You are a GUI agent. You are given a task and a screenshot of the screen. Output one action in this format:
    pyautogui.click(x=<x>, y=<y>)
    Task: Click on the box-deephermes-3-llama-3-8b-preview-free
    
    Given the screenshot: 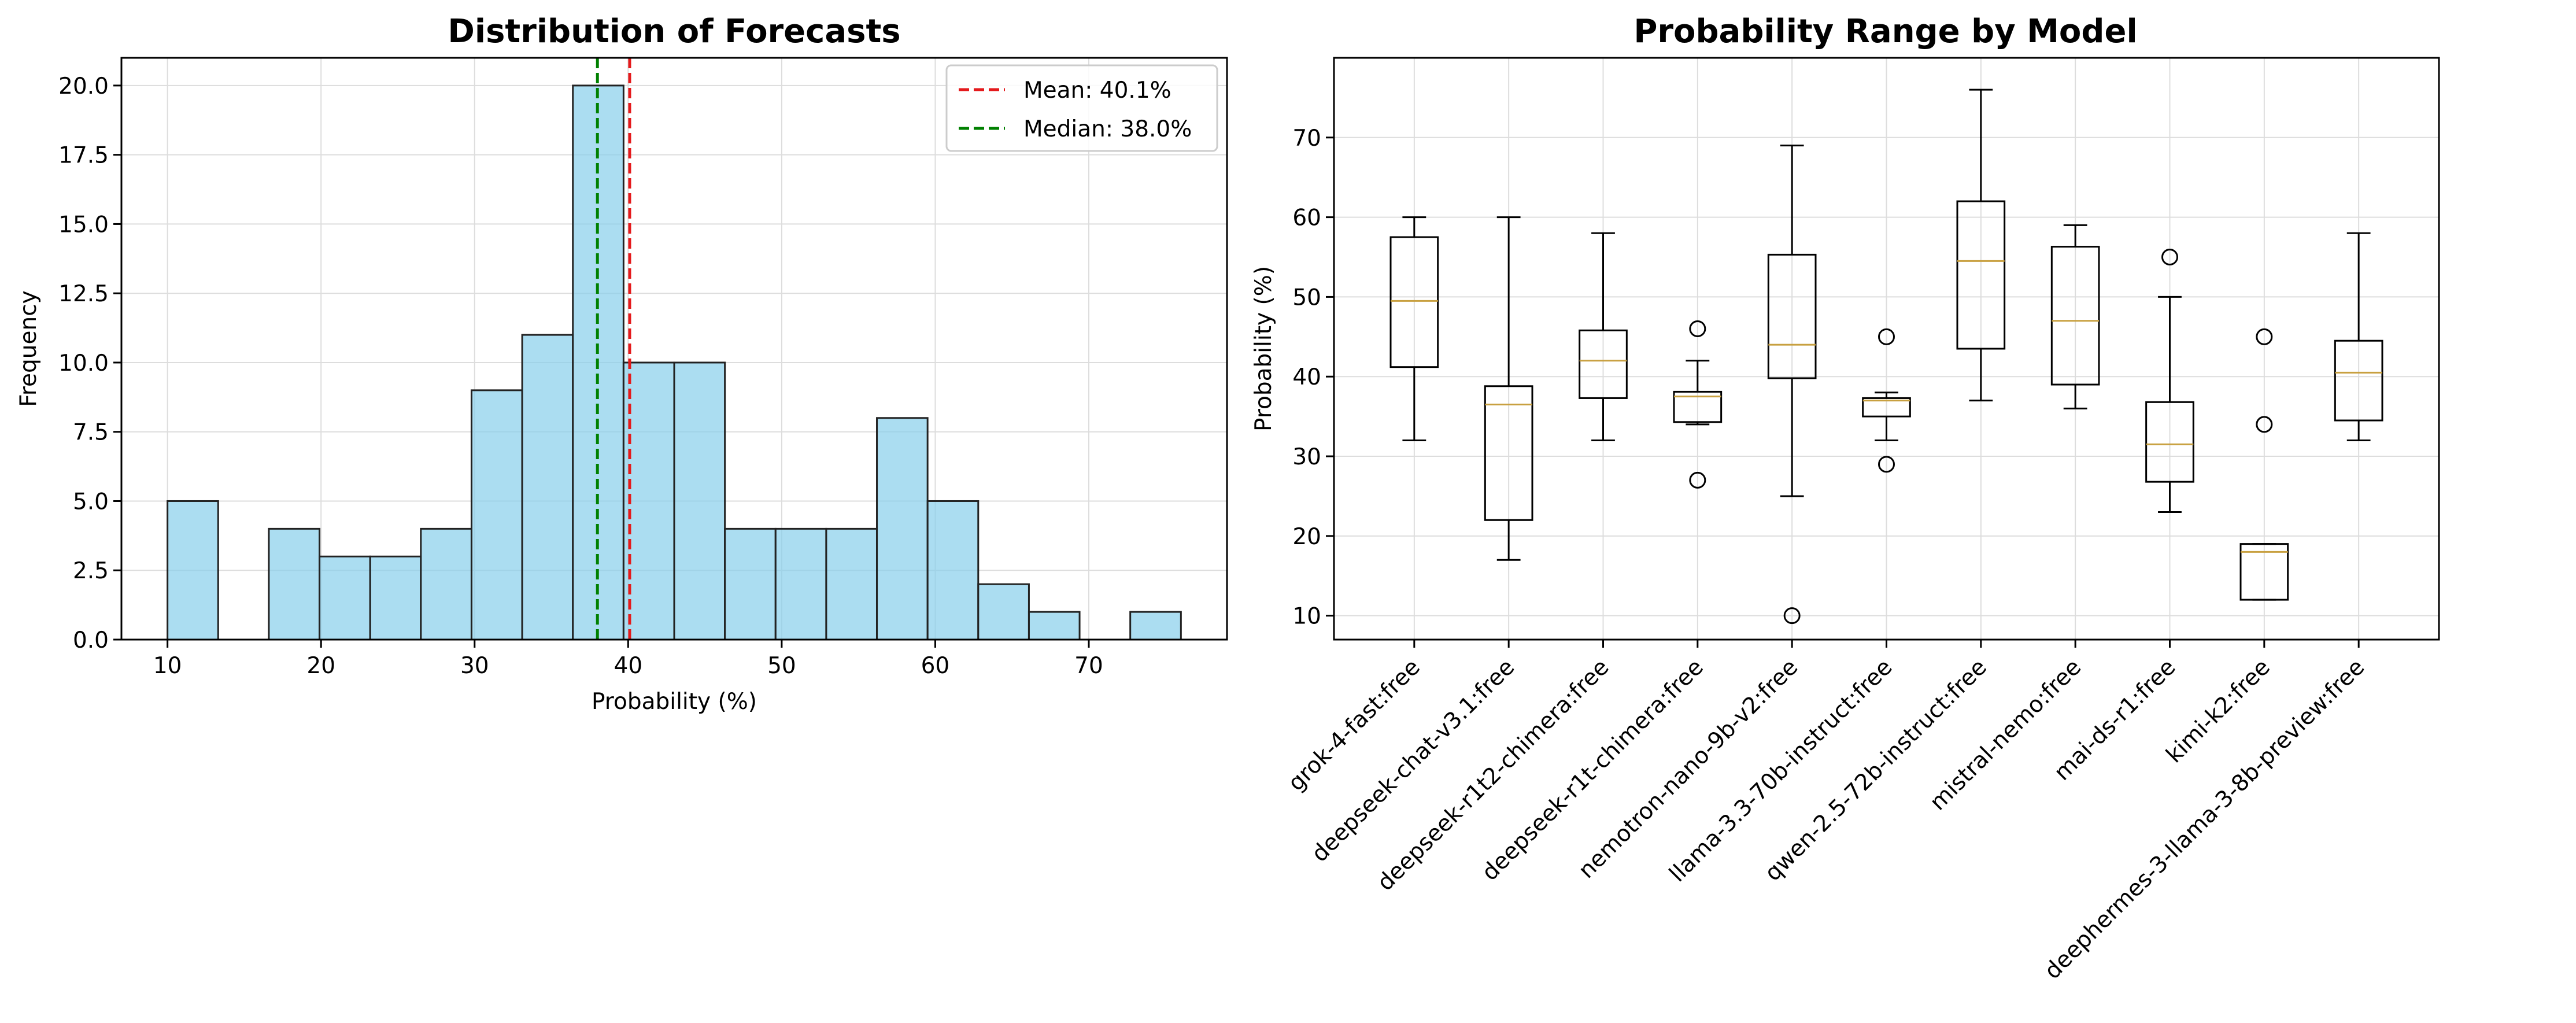 What is the action you would take?
    pyautogui.click(x=2358, y=336)
    